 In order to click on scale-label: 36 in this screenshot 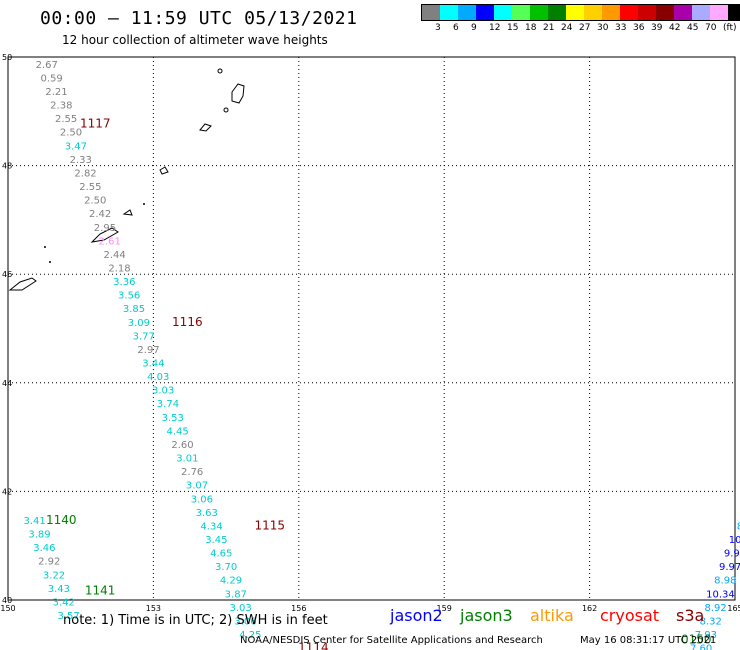, I will do `click(639, 28)`.